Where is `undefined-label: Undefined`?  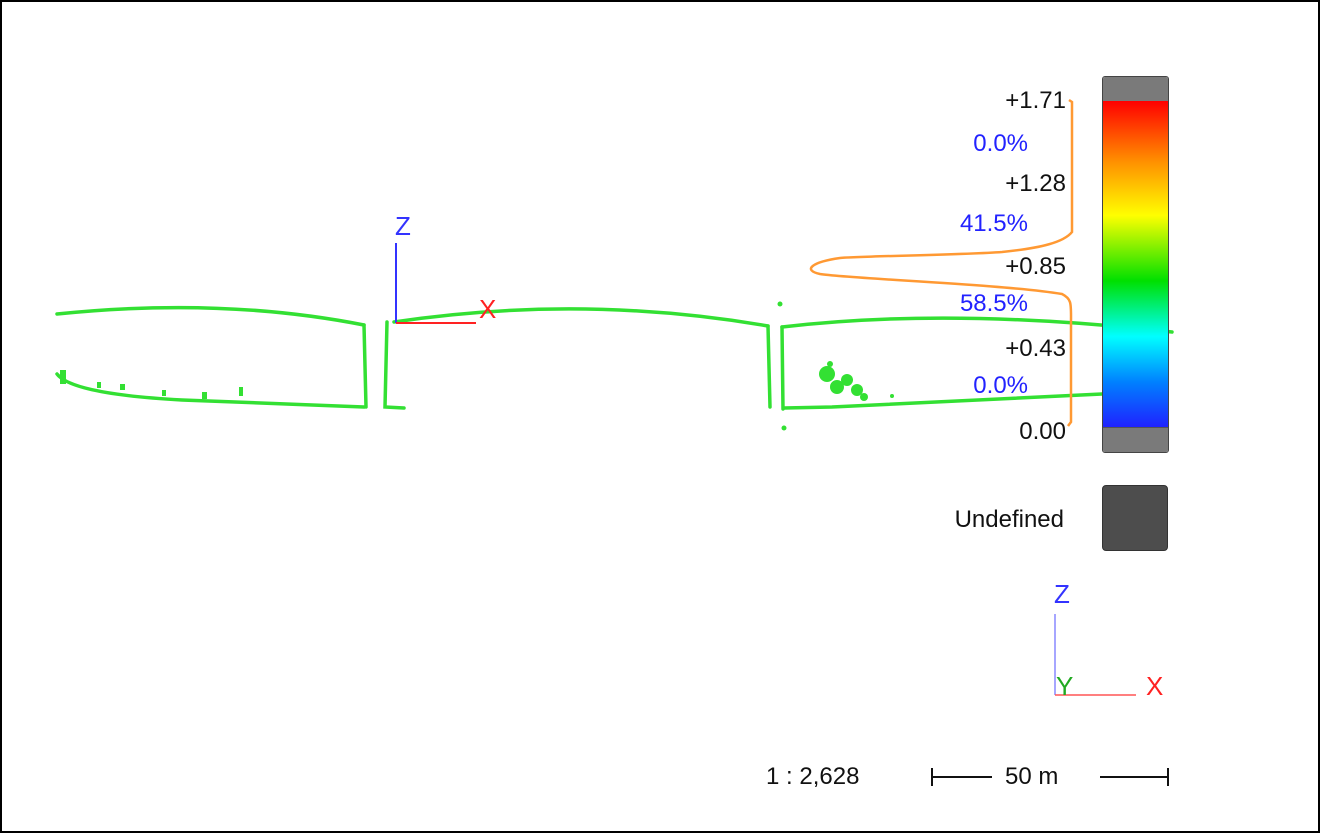 undefined-label: Undefined is located at coordinates (1009, 519).